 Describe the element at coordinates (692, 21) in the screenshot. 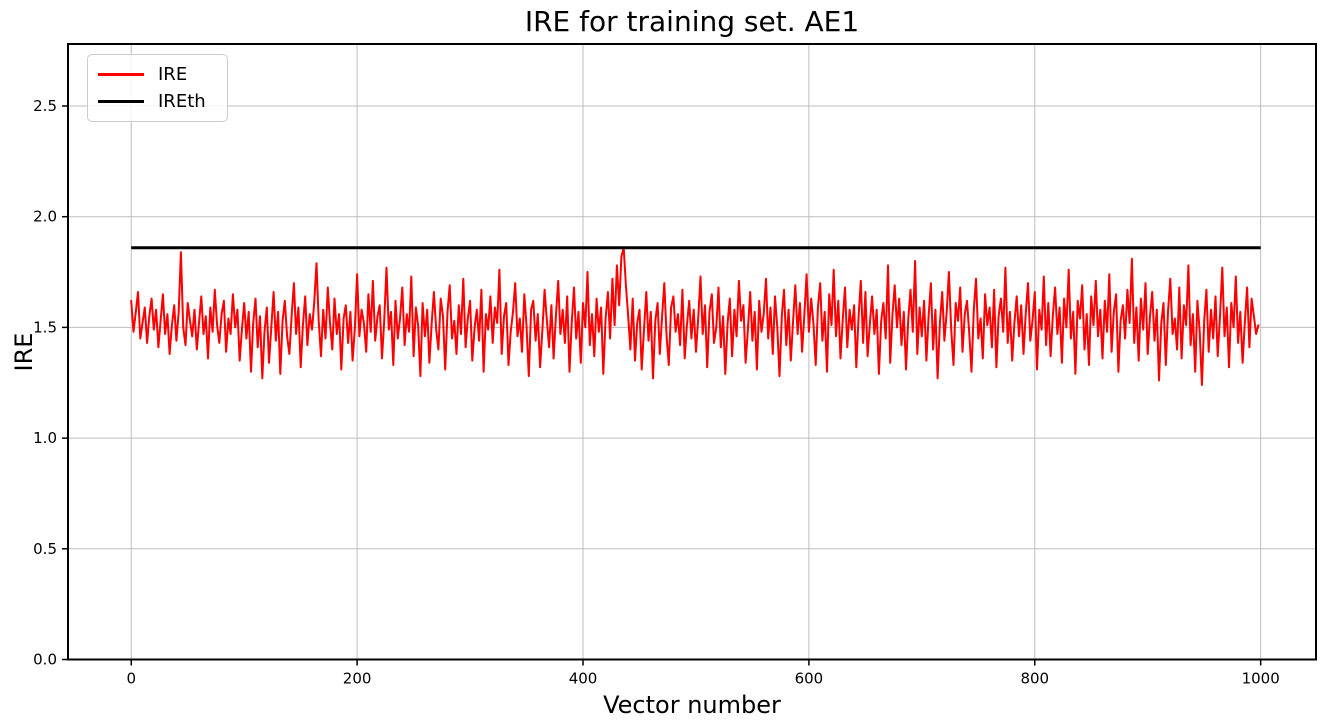

I see `chart-title: IRE for training set. AE1` at that location.